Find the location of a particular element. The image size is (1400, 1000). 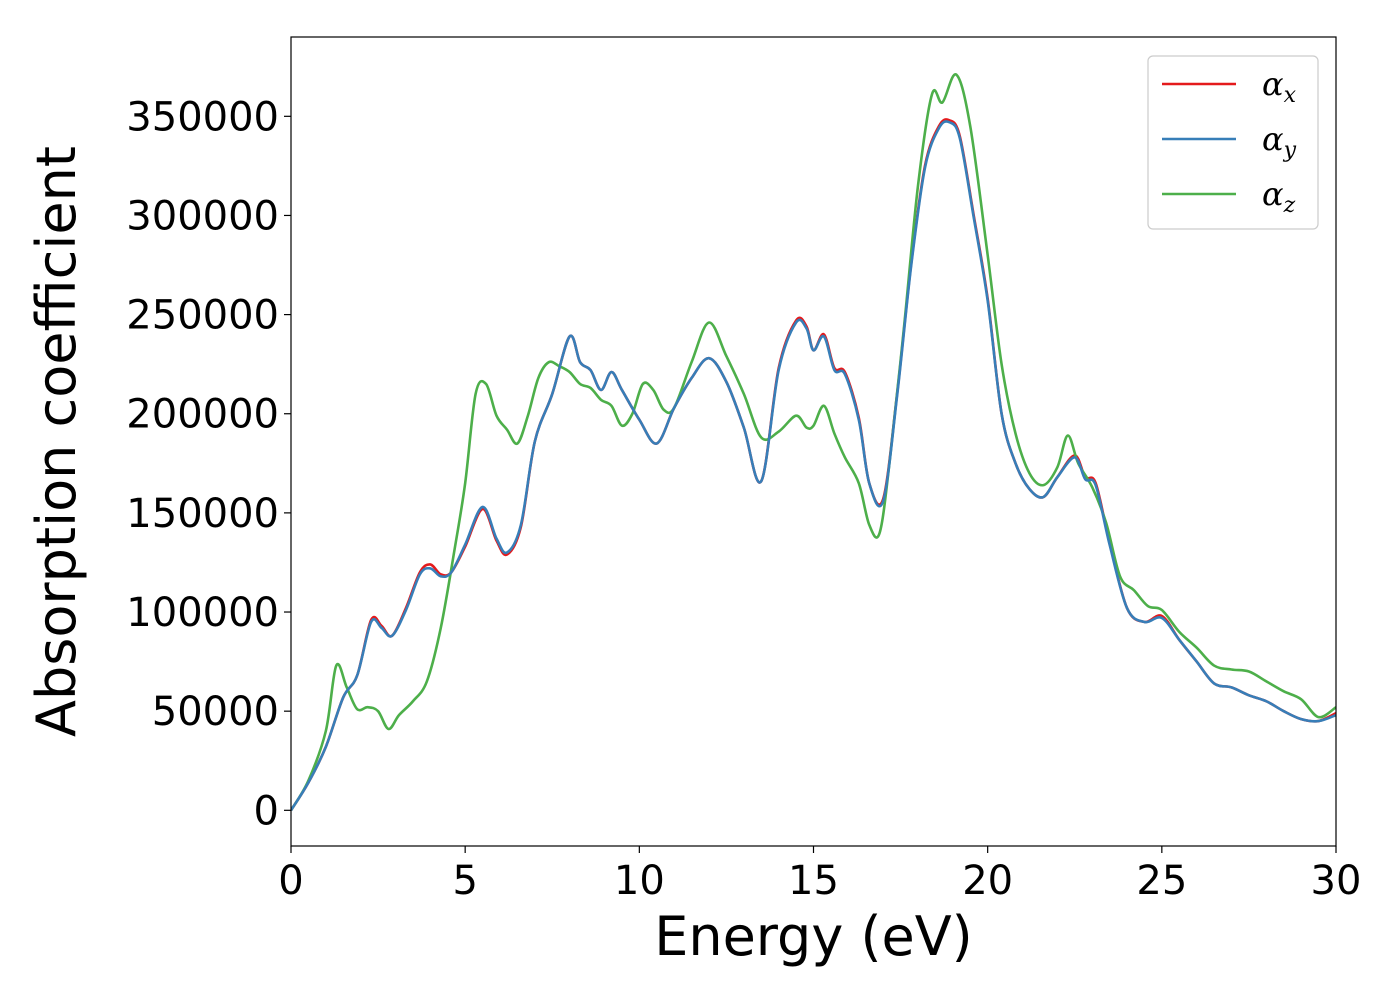

legend-label: αz is located at coordinates (1279, 196).